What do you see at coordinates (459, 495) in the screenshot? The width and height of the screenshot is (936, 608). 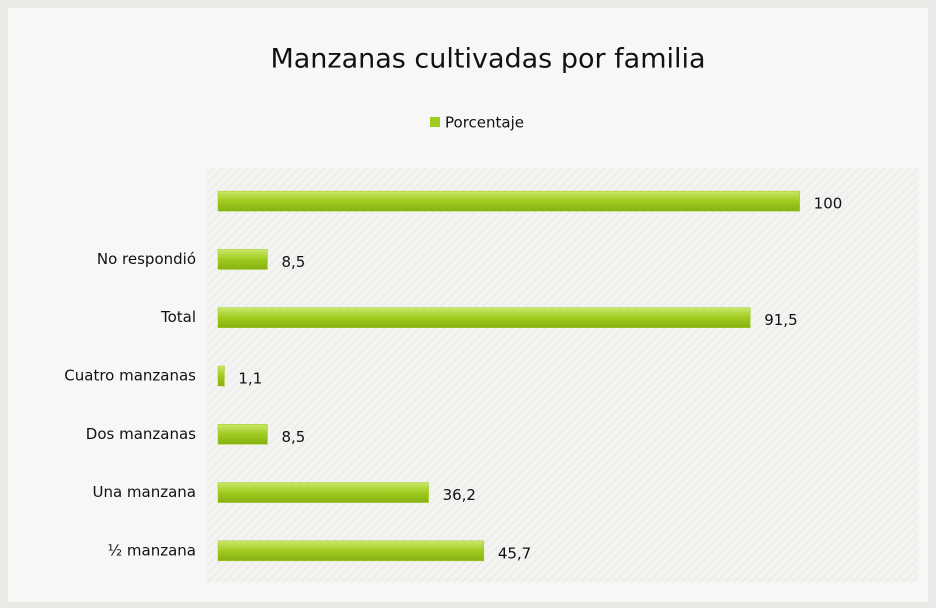 I see `data-label: 36,2` at bounding box center [459, 495].